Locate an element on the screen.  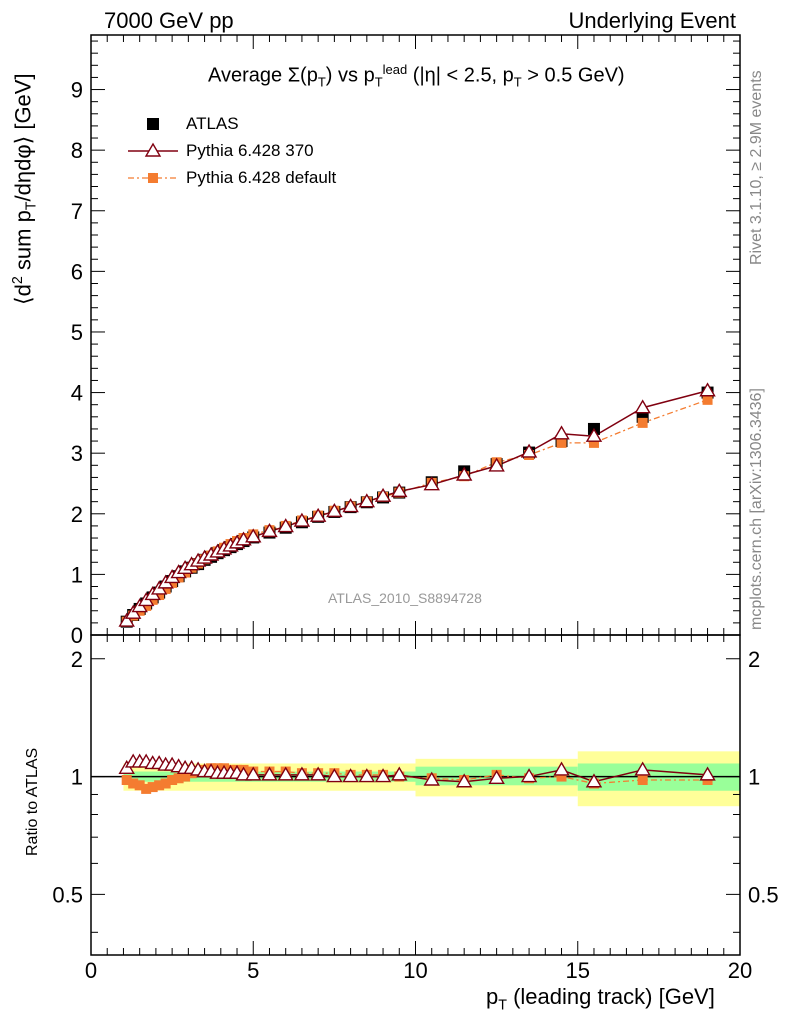
x-tick-label: 0 is located at coordinates (91, 970).